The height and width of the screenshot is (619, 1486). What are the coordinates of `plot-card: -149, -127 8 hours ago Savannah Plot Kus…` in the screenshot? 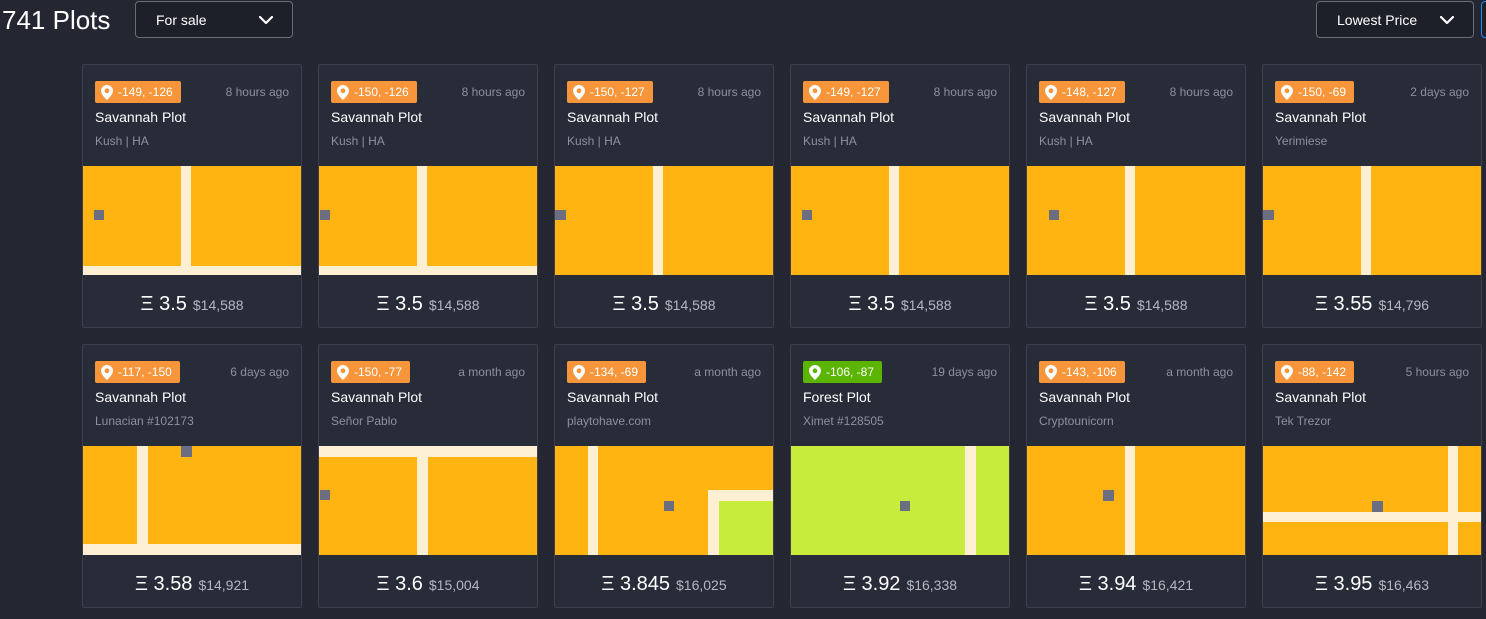 It's located at (900, 196).